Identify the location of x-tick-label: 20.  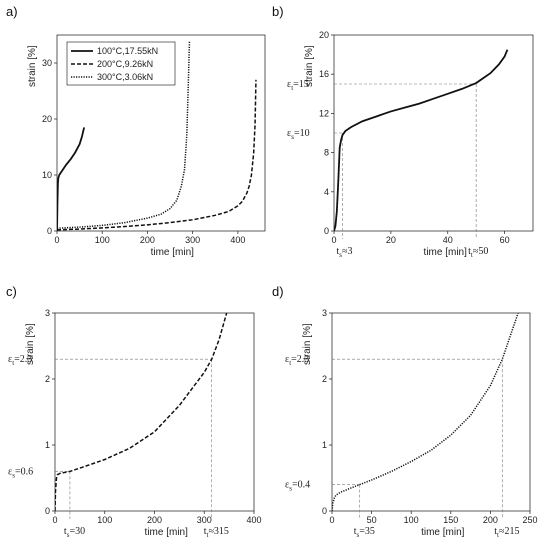
(391, 240).